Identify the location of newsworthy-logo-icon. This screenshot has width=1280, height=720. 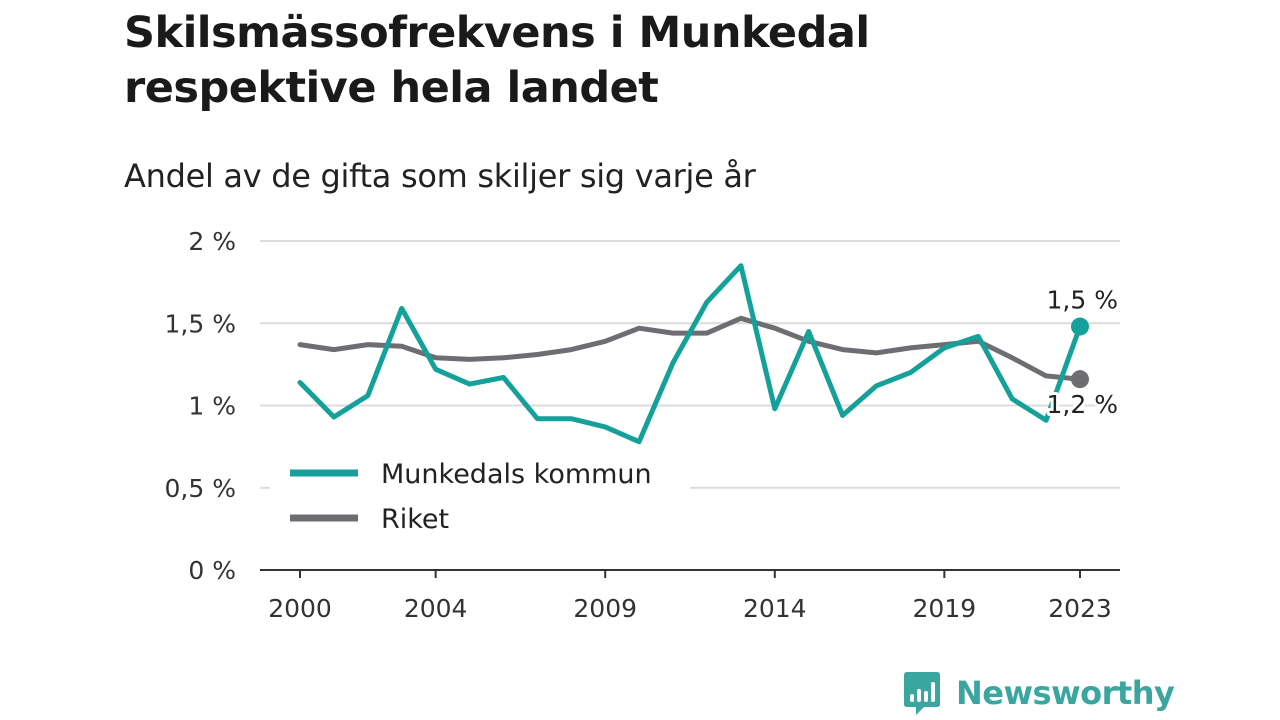
(922, 693).